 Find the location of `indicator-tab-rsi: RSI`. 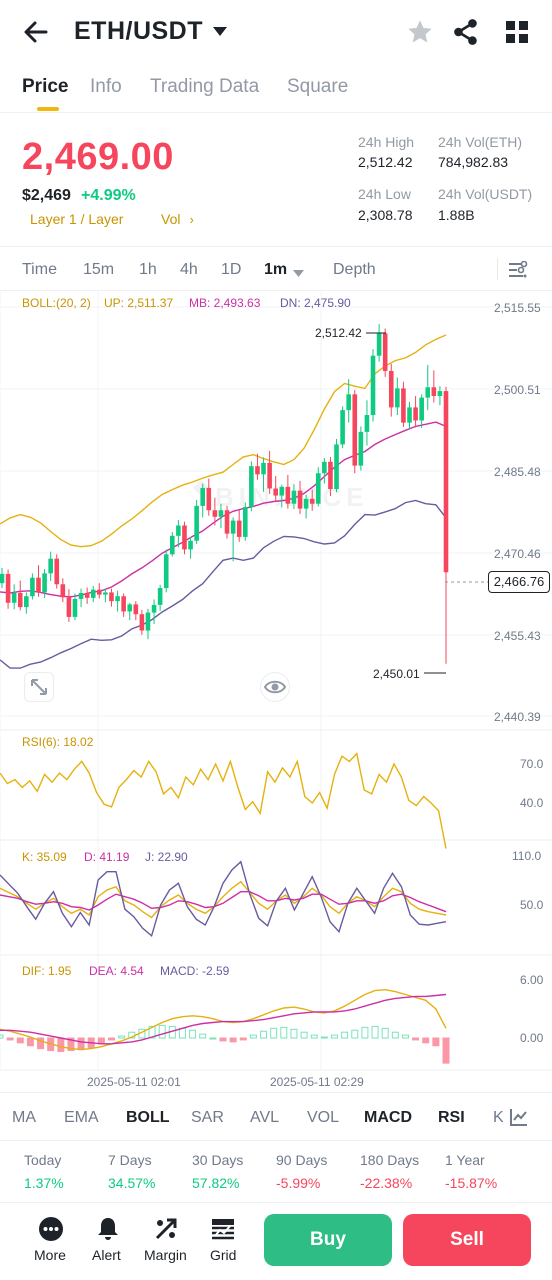

indicator-tab-rsi: RSI is located at coordinates (451, 1117).